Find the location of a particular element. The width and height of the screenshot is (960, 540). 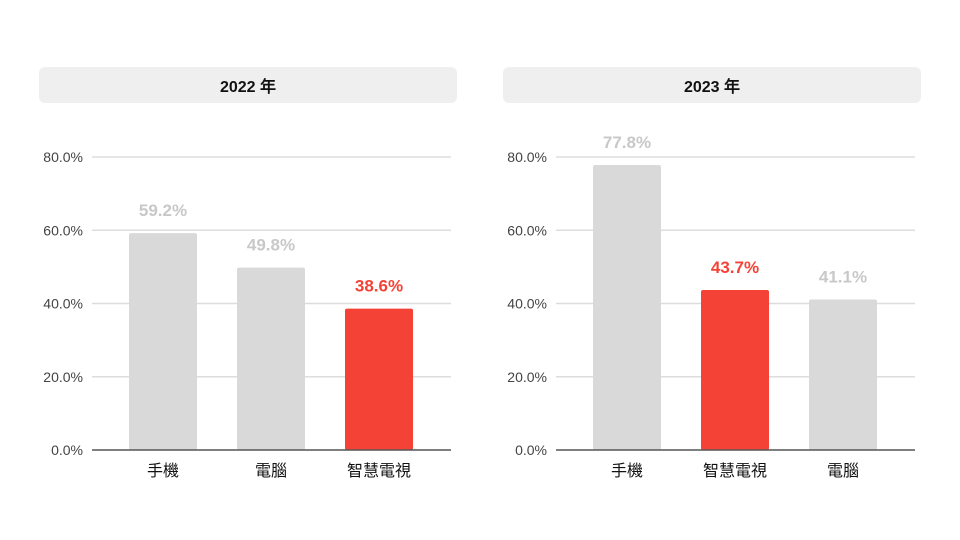

chart-title: 2022 年 is located at coordinates (248, 85).